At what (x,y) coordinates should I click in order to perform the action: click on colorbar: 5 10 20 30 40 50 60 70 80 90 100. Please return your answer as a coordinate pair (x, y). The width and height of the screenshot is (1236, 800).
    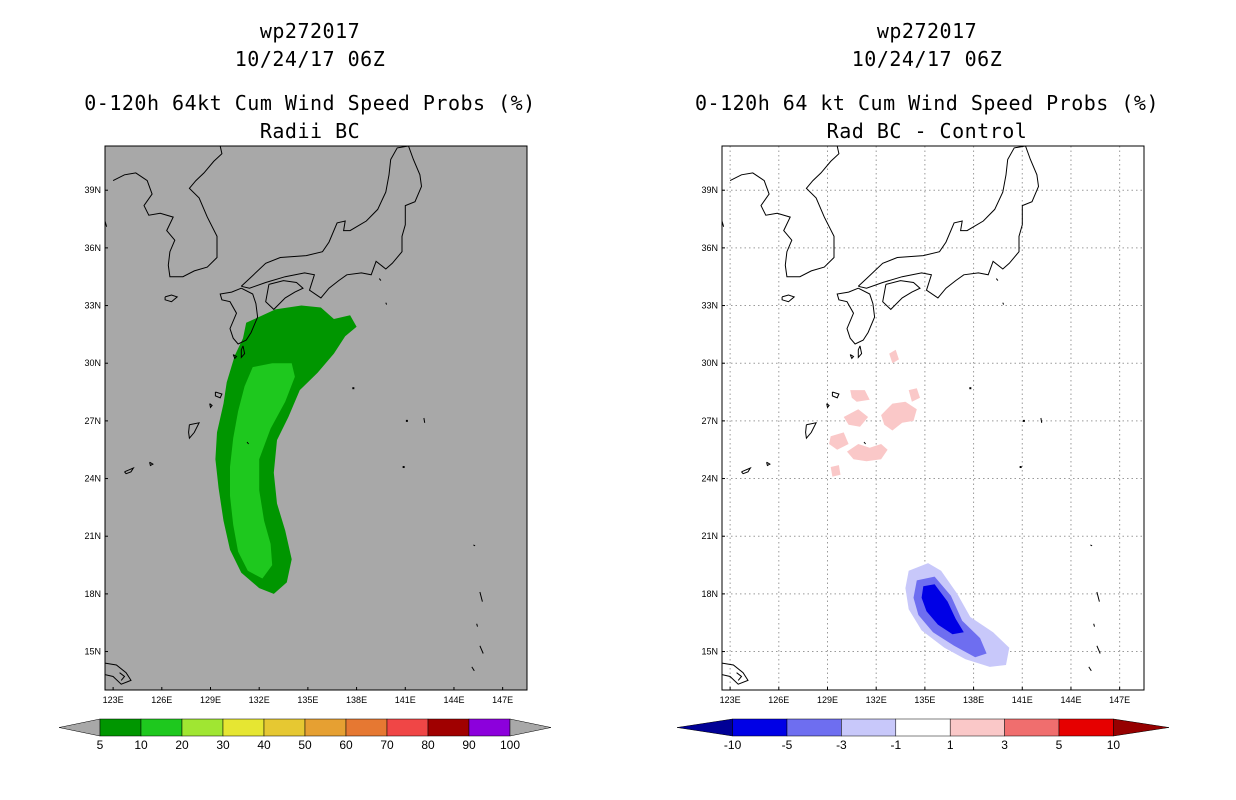
    Looking at the image, I should click on (305, 735).